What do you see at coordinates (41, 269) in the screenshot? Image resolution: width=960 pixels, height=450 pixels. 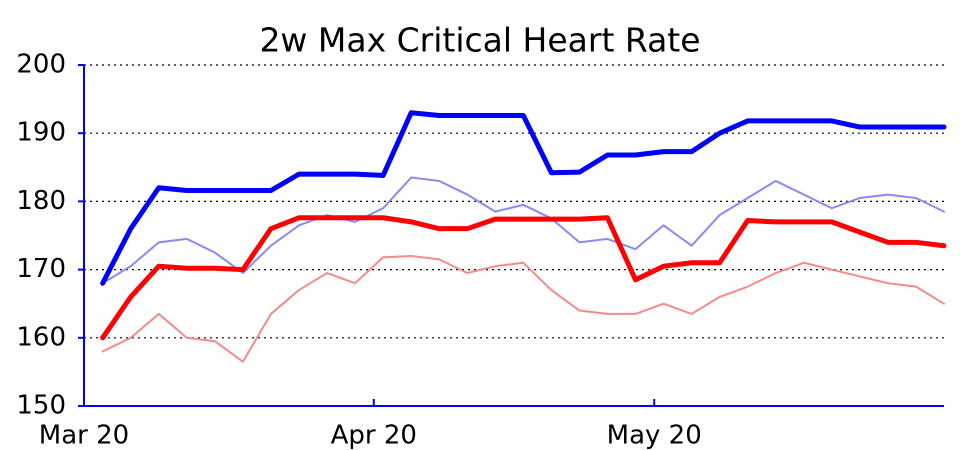 I see `y-tick-label: 170` at bounding box center [41, 269].